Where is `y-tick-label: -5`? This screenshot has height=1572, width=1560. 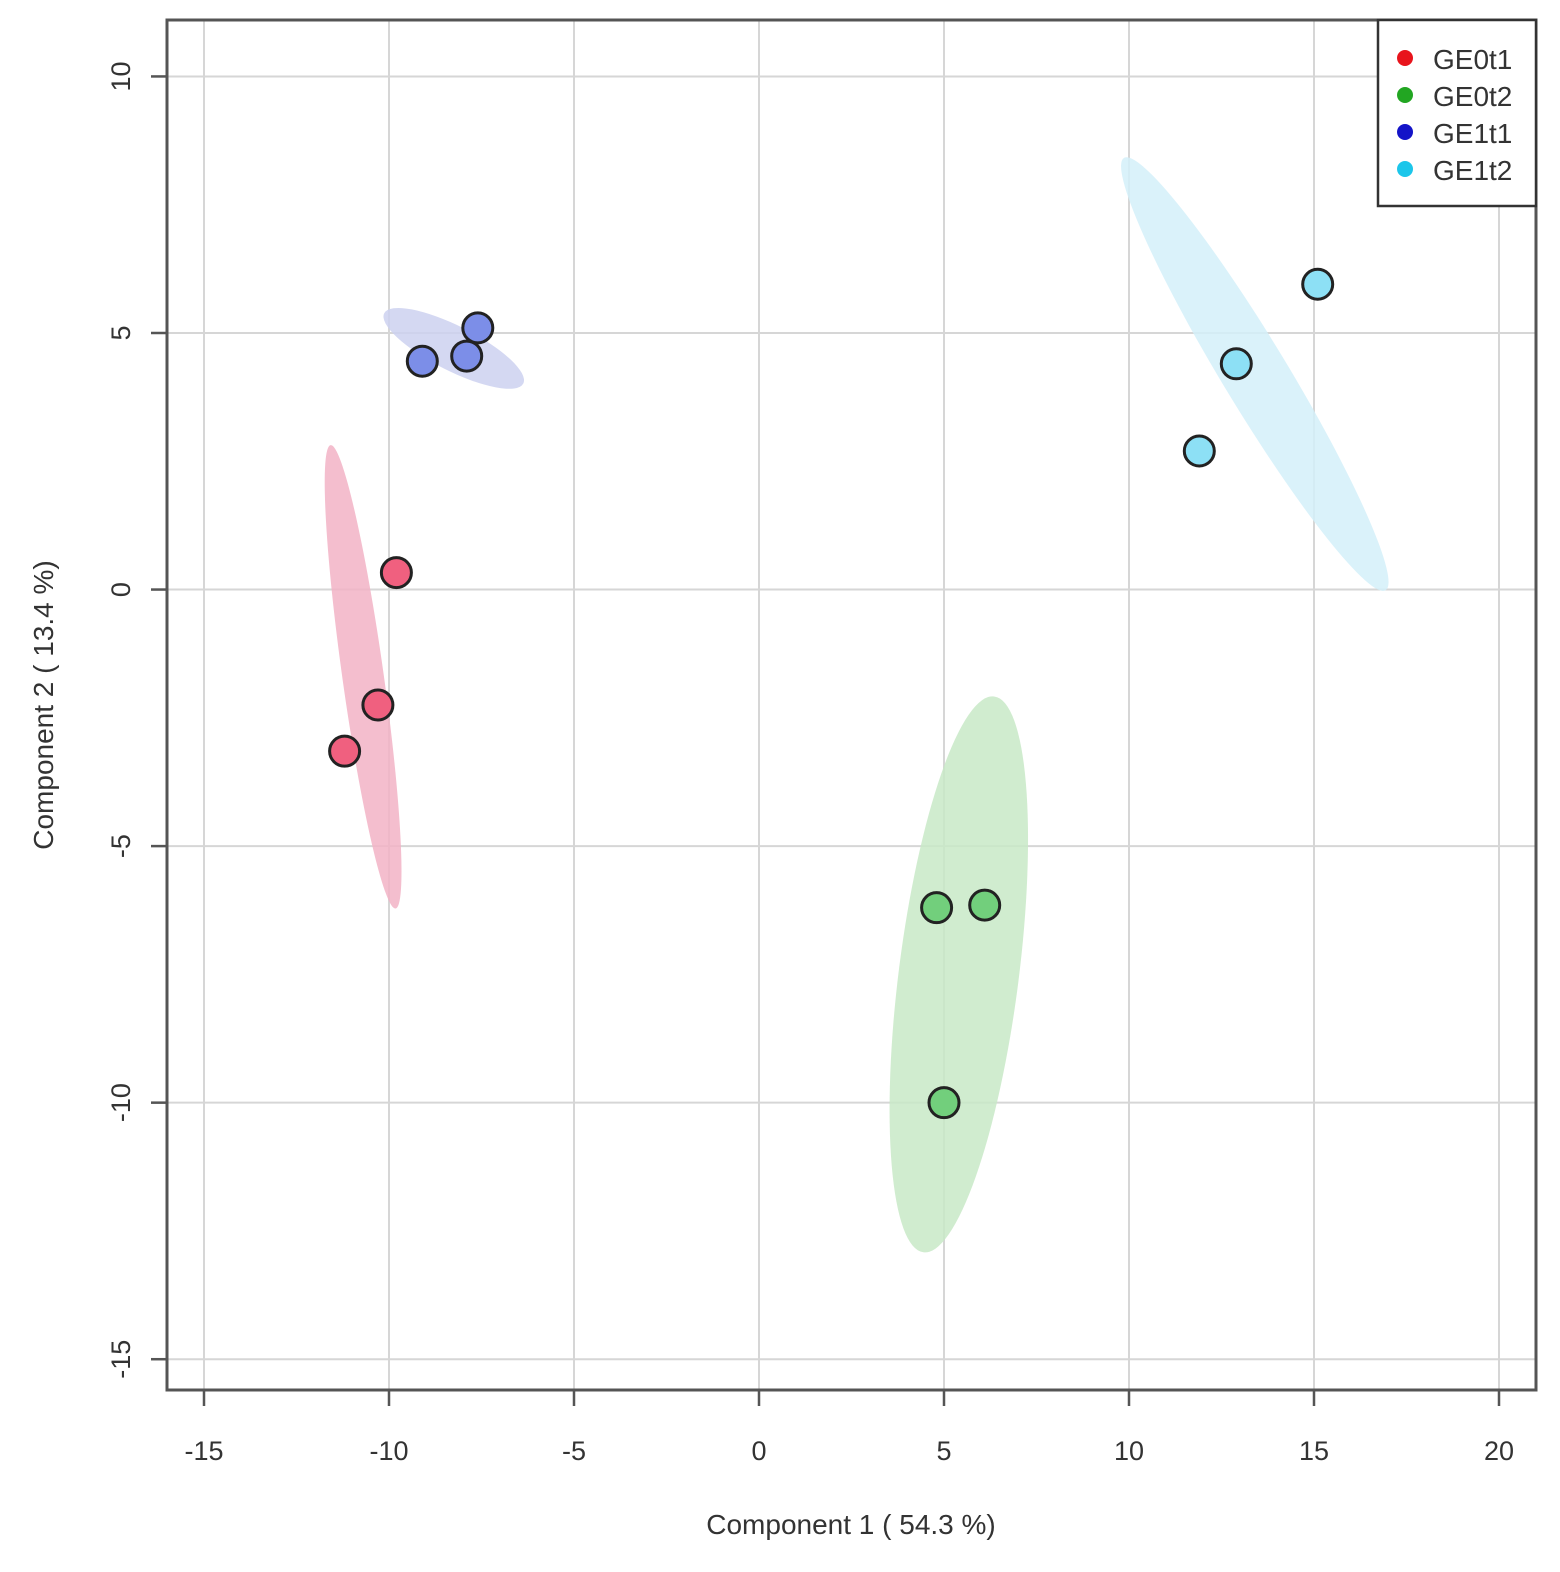
y-tick-label: -5 is located at coordinates (121, 846).